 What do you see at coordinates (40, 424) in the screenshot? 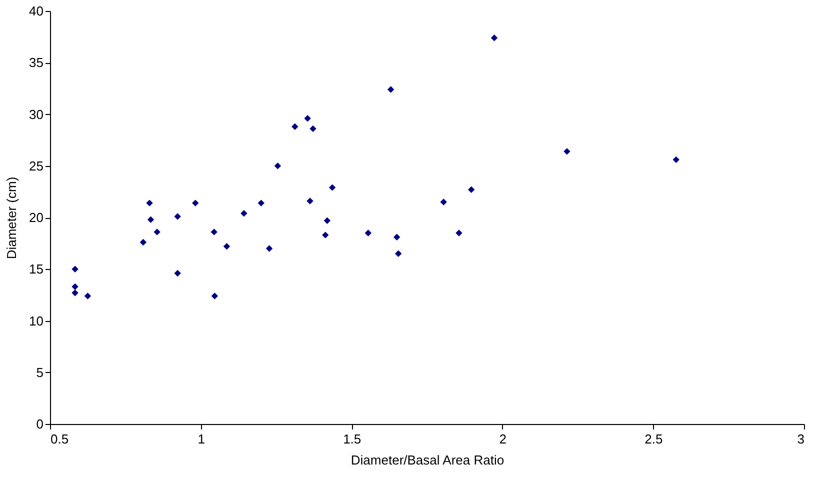
I see `y-tick-label: 0` at bounding box center [40, 424].